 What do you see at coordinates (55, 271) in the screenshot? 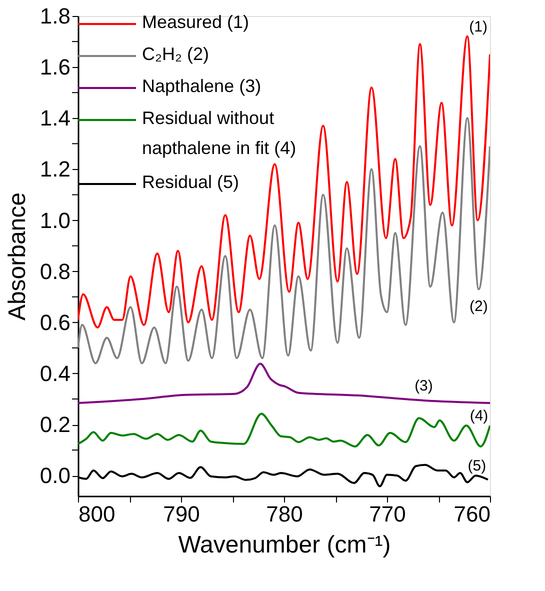
I see `y-tick-label: 0.8` at bounding box center [55, 271].